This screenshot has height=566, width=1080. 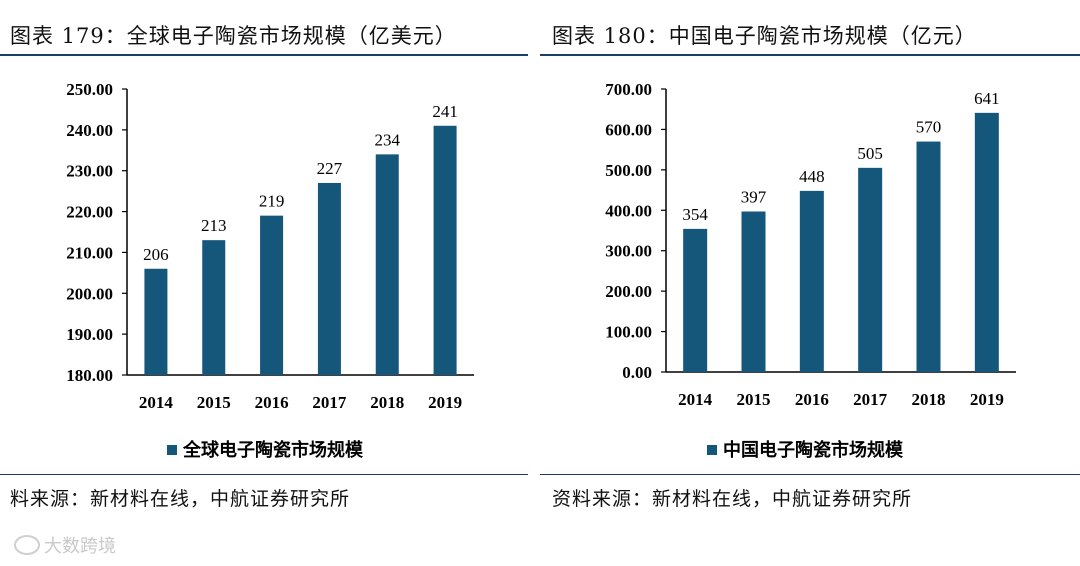 What do you see at coordinates (810, 474) in the screenshot?
I see `right-bottom-rule` at bounding box center [810, 474].